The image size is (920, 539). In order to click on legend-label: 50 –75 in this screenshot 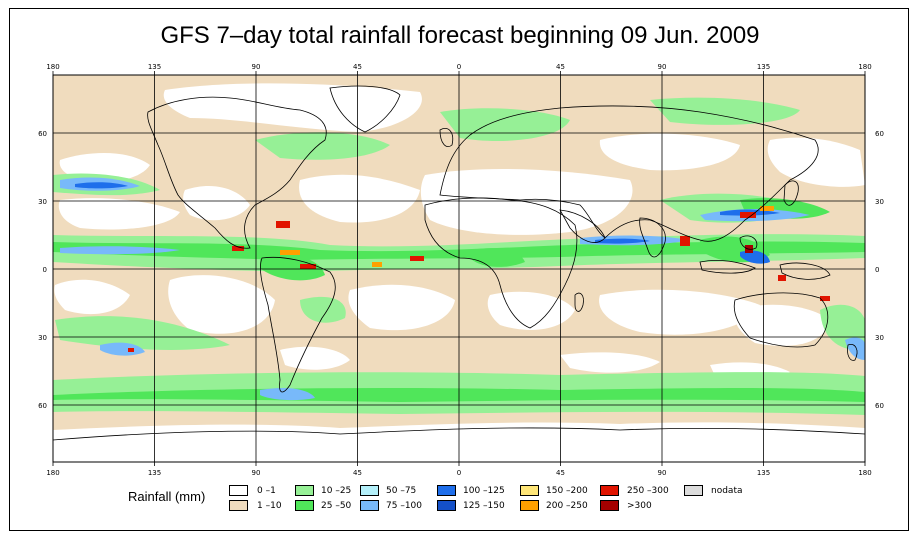, I will do `click(401, 491)`.